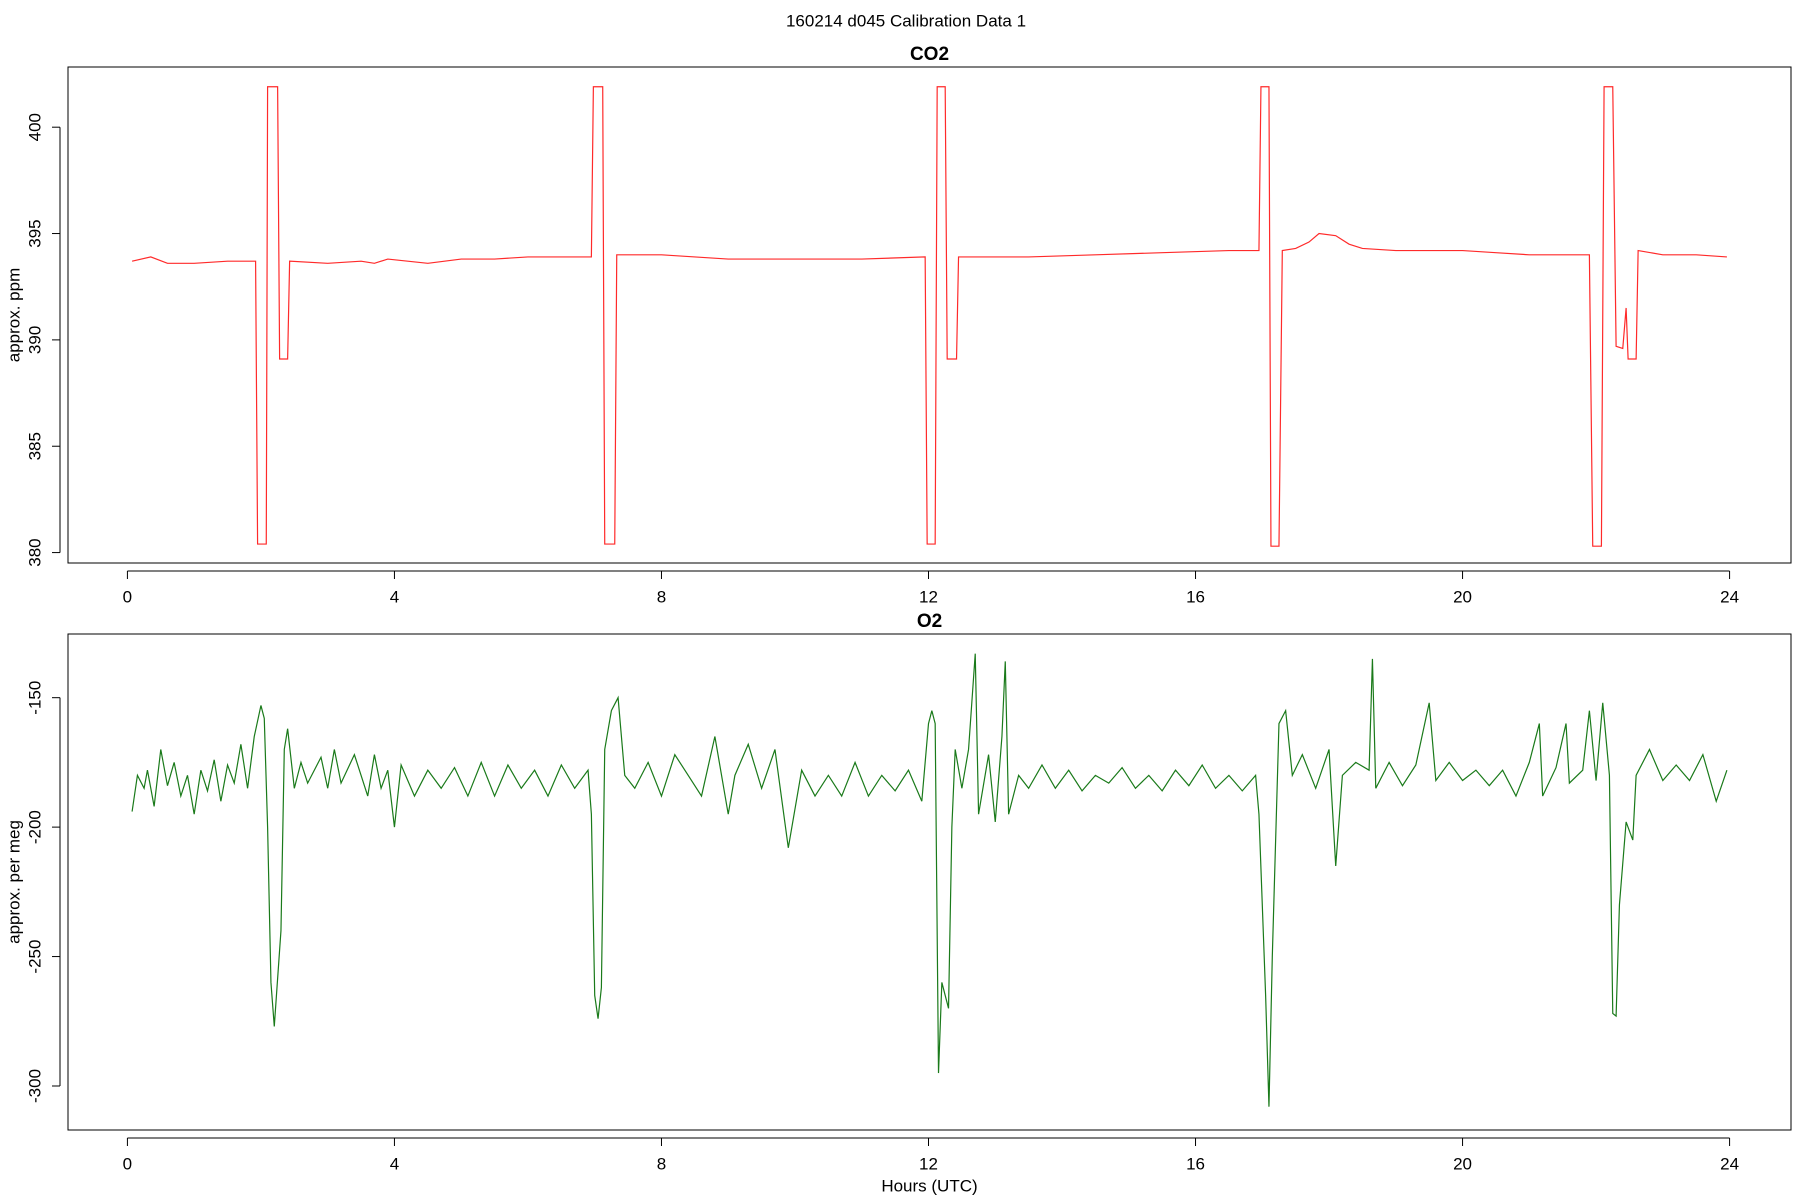 This screenshot has width=1800, height=1200. Describe the element at coordinates (34, 698) in the screenshot. I see `y-tick-label: -150` at that location.